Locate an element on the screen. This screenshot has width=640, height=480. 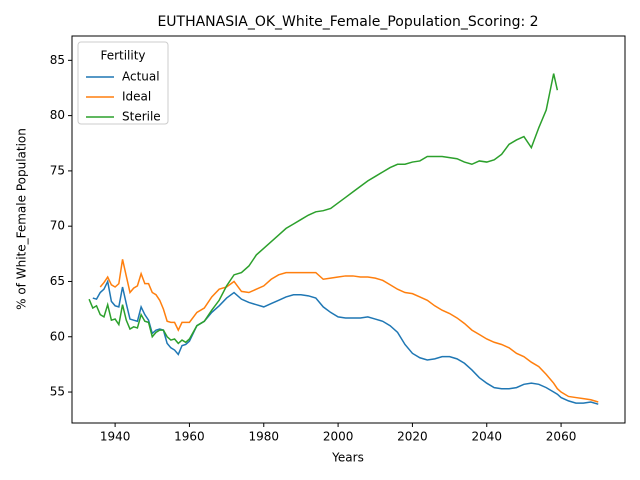
x-tick-label: 1960 is located at coordinates (189, 437).